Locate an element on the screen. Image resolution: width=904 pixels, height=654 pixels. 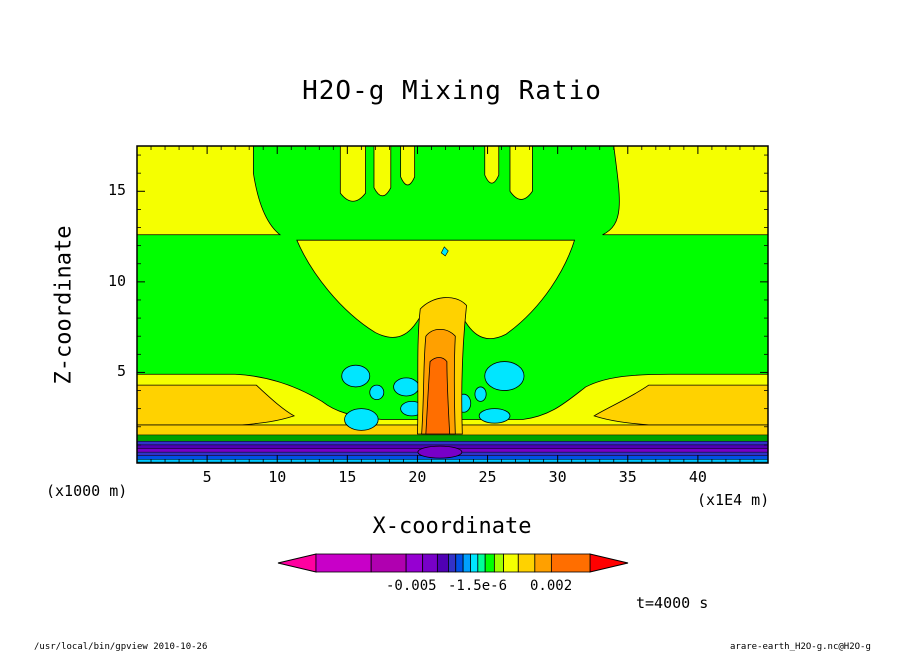
y-tick-label: 15 is located at coordinates (116, 190).